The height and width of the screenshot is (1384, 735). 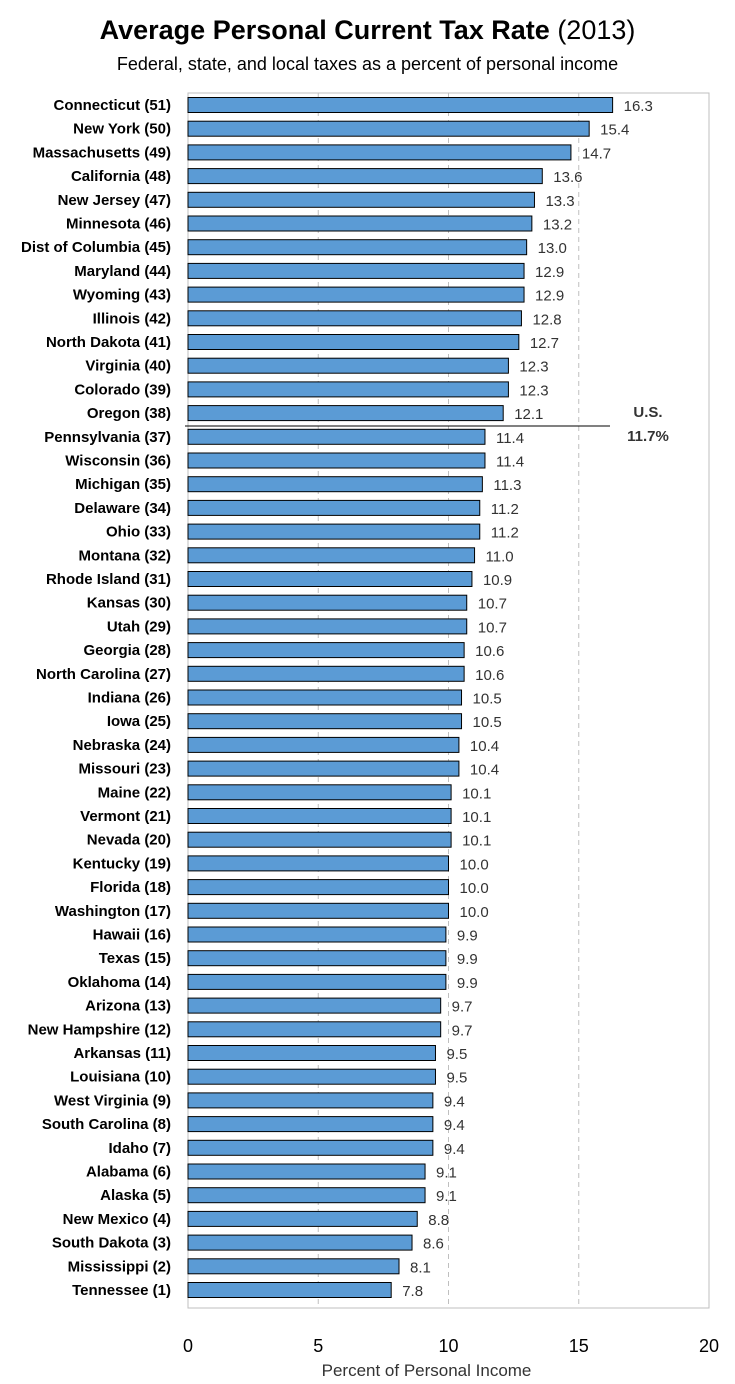 I want to click on category-label: Florida (18), so click(x=130, y=887).